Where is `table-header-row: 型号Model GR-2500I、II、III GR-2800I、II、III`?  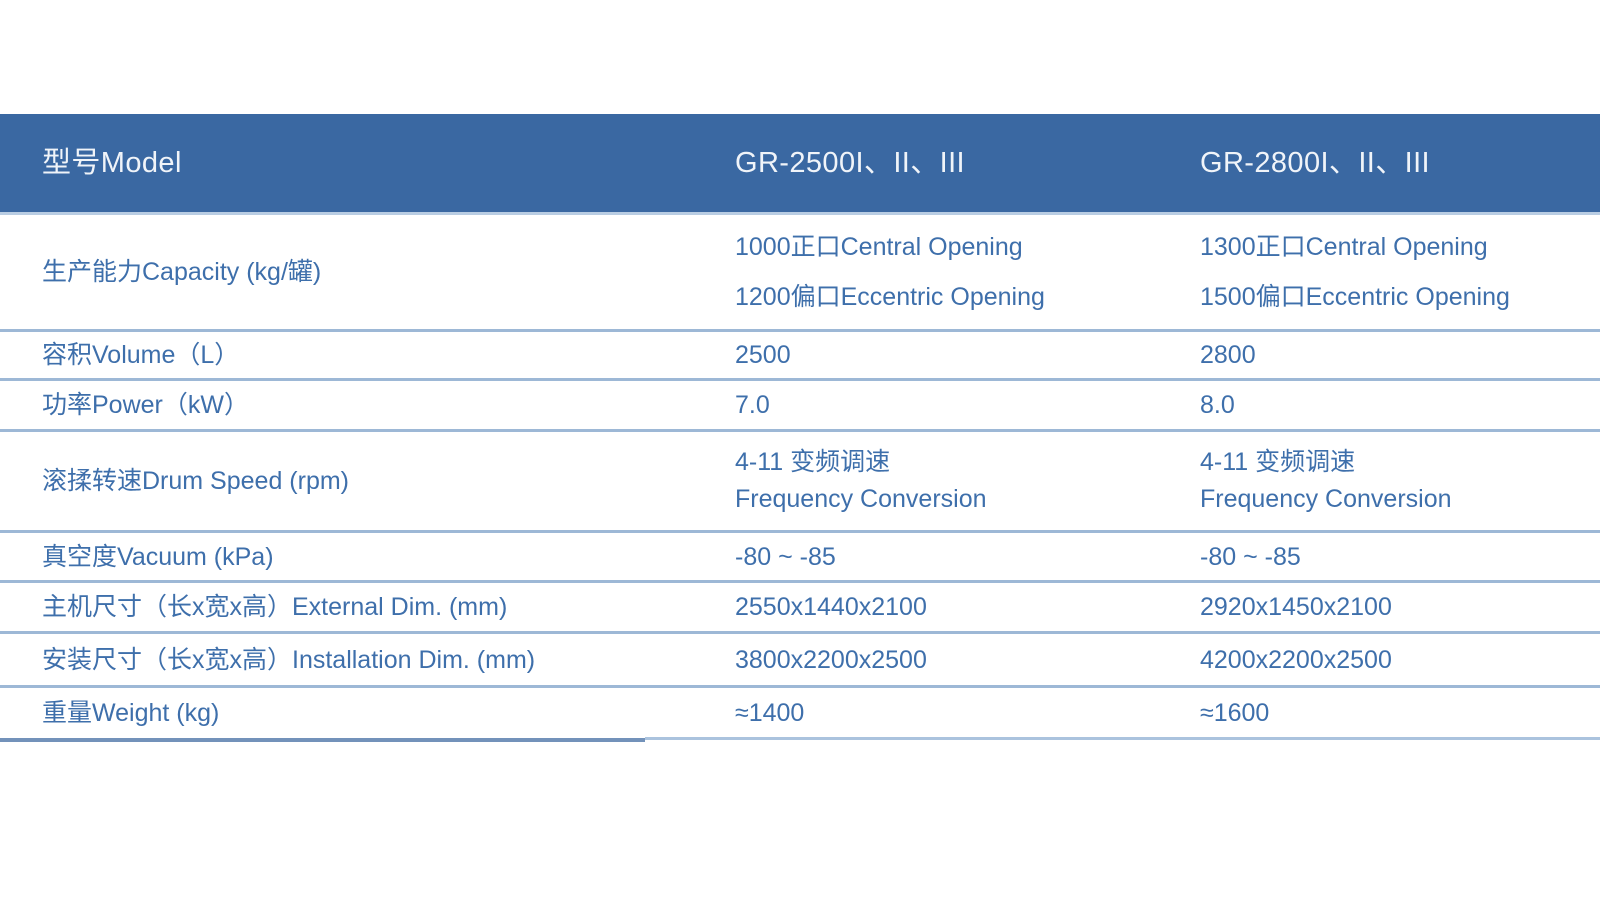
table-header-row: 型号Model GR-2500I、II、III GR-2800I、II、III is located at coordinates (800, 164).